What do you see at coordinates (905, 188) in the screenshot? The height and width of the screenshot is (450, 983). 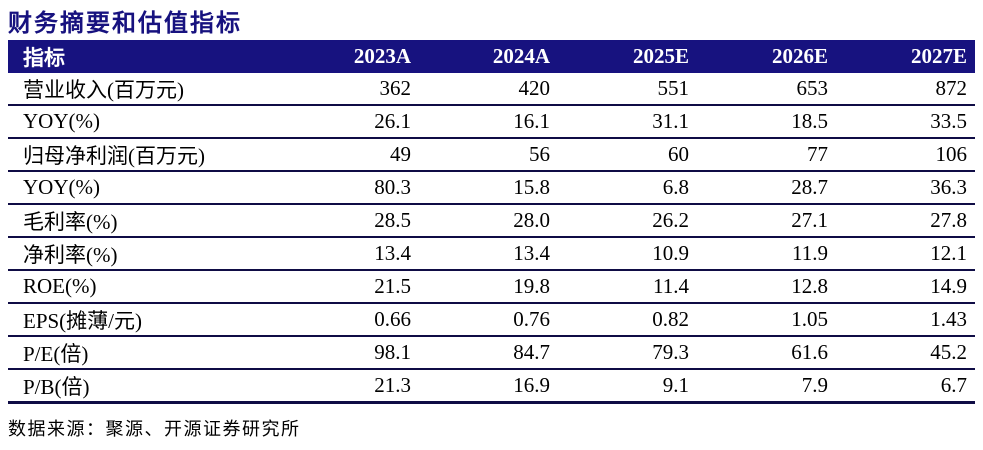 I see `value-cell: 36.3` at bounding box center [905, 188].